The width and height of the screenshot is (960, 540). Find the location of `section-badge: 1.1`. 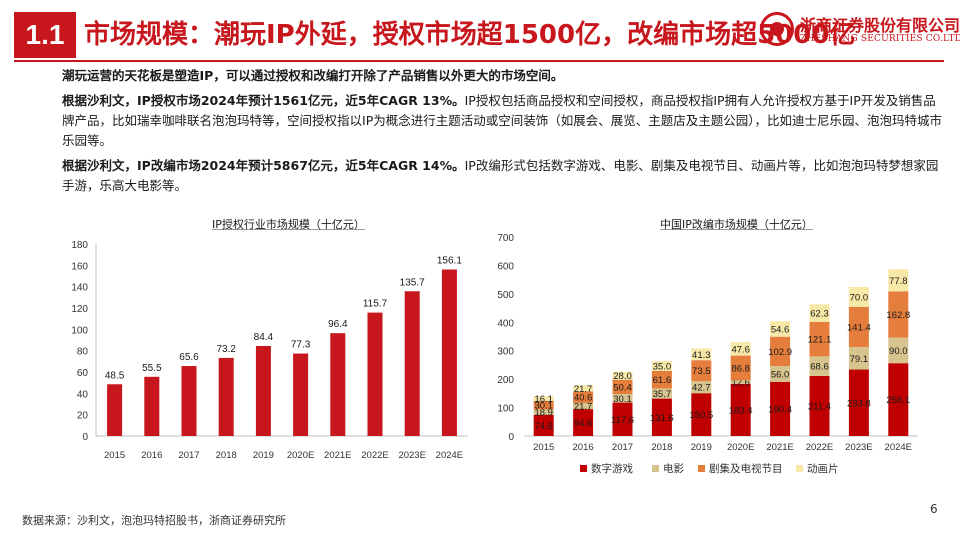

section-badge: 1.1 is located at coordinates (45, 35).